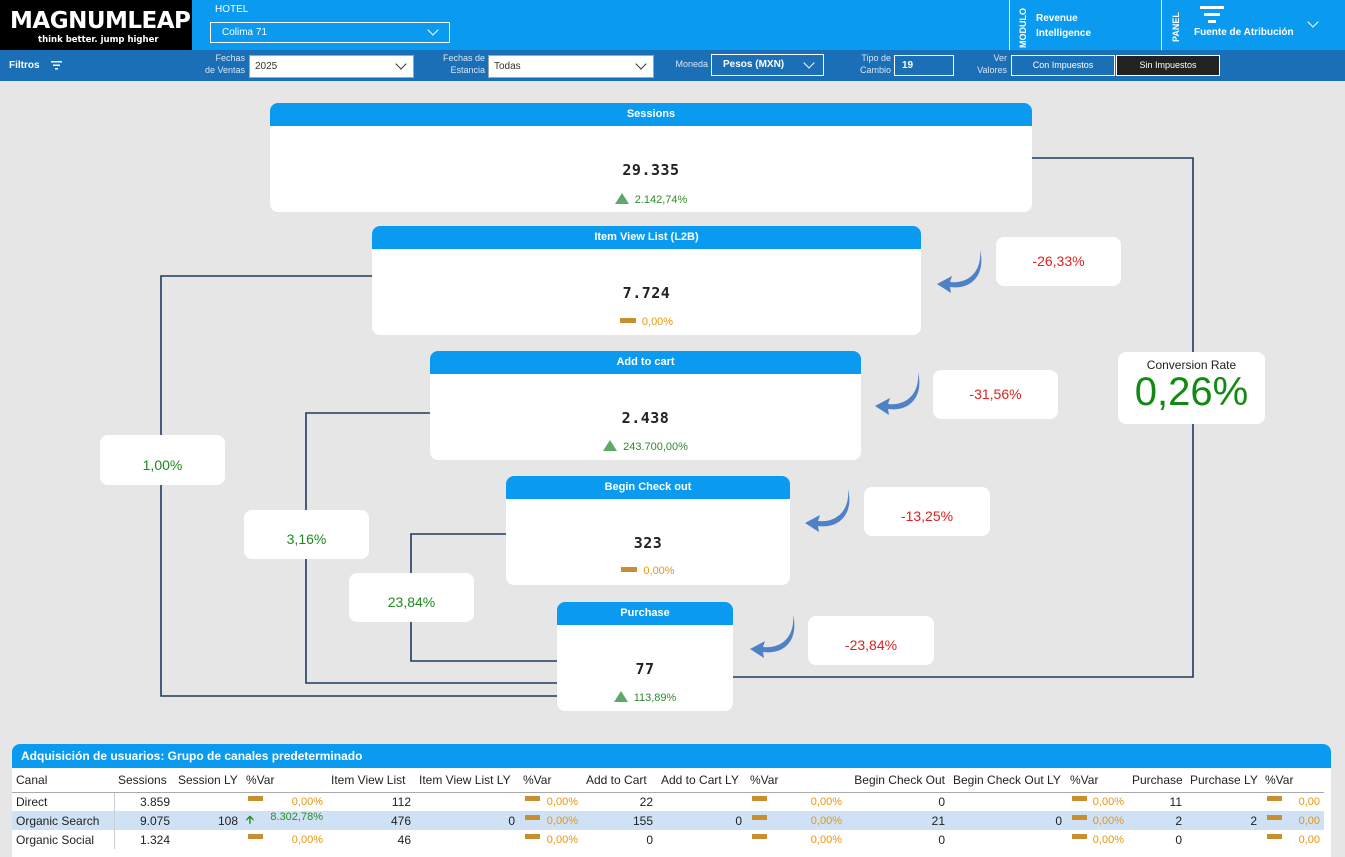 Image resolution: width=1345 pixels, height=857 pixels. I want to click on select-value: 2025, so click(266, 66).